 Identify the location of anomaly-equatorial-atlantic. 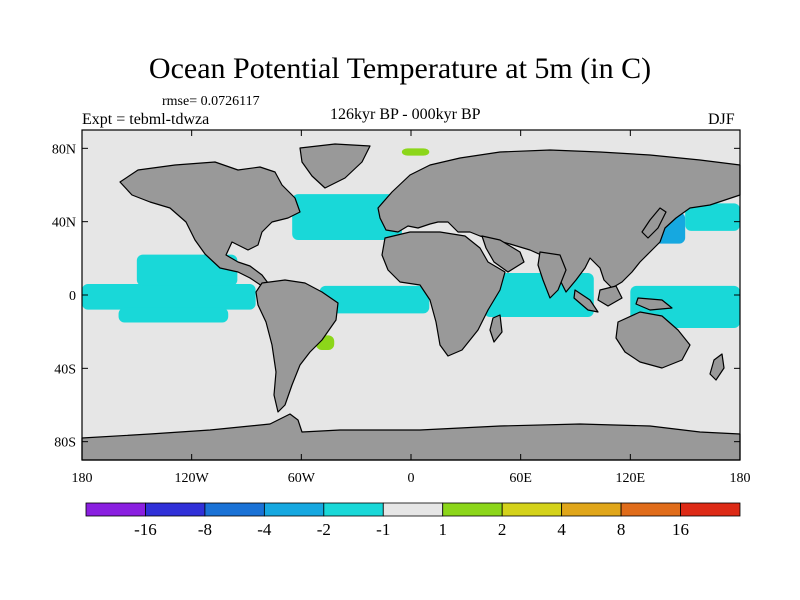
(374, 299).